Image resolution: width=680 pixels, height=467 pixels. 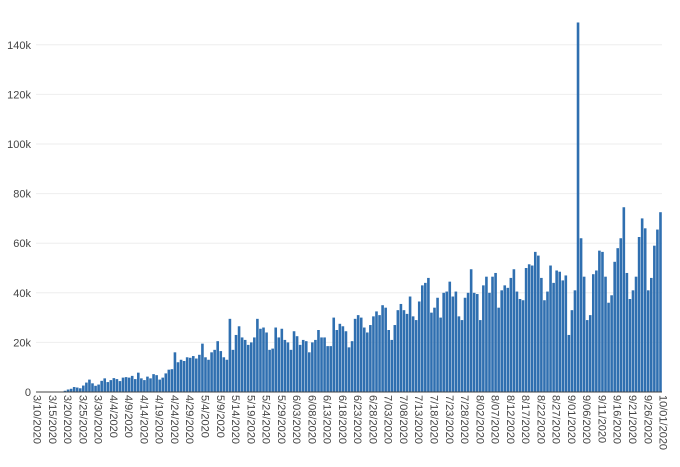 What do you see at coordinates (22, 244) in the screenshot?
I see `y-tick-label: 60k` at bounding box center [22, 244].